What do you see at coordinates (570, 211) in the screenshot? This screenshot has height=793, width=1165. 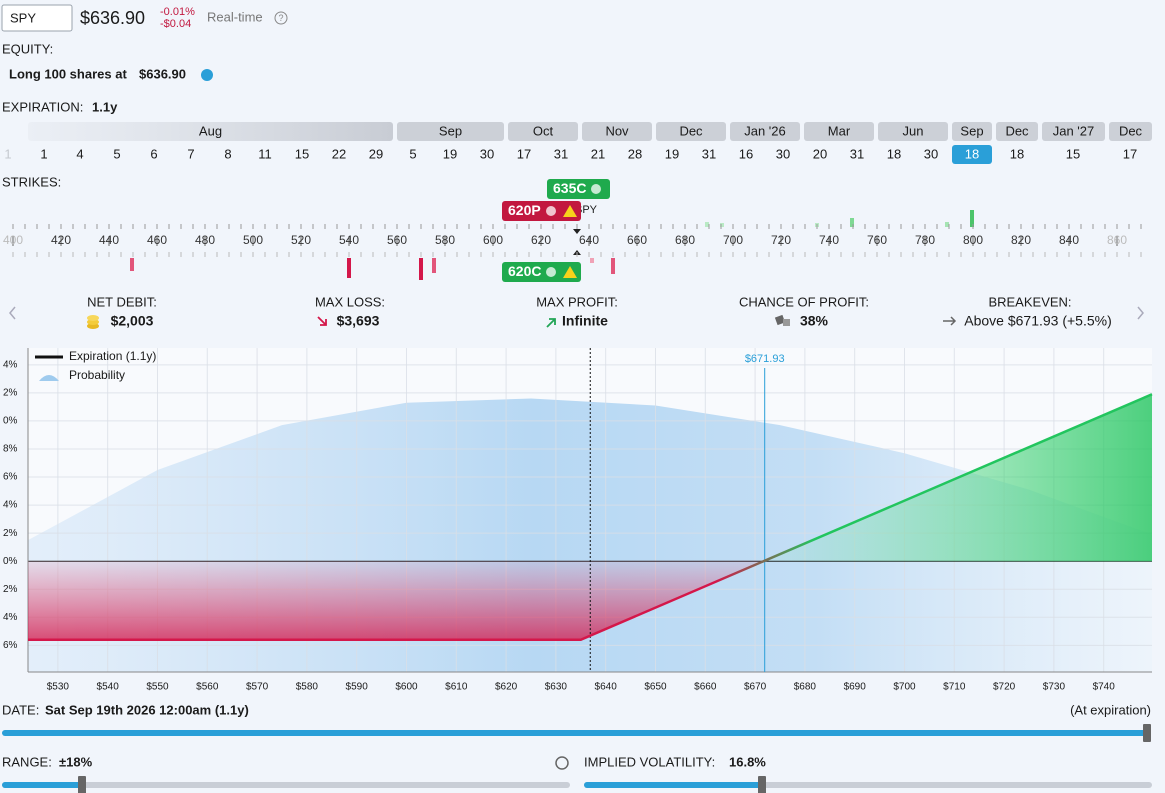 I see `warning-icon` at bounding box center [570, 211].